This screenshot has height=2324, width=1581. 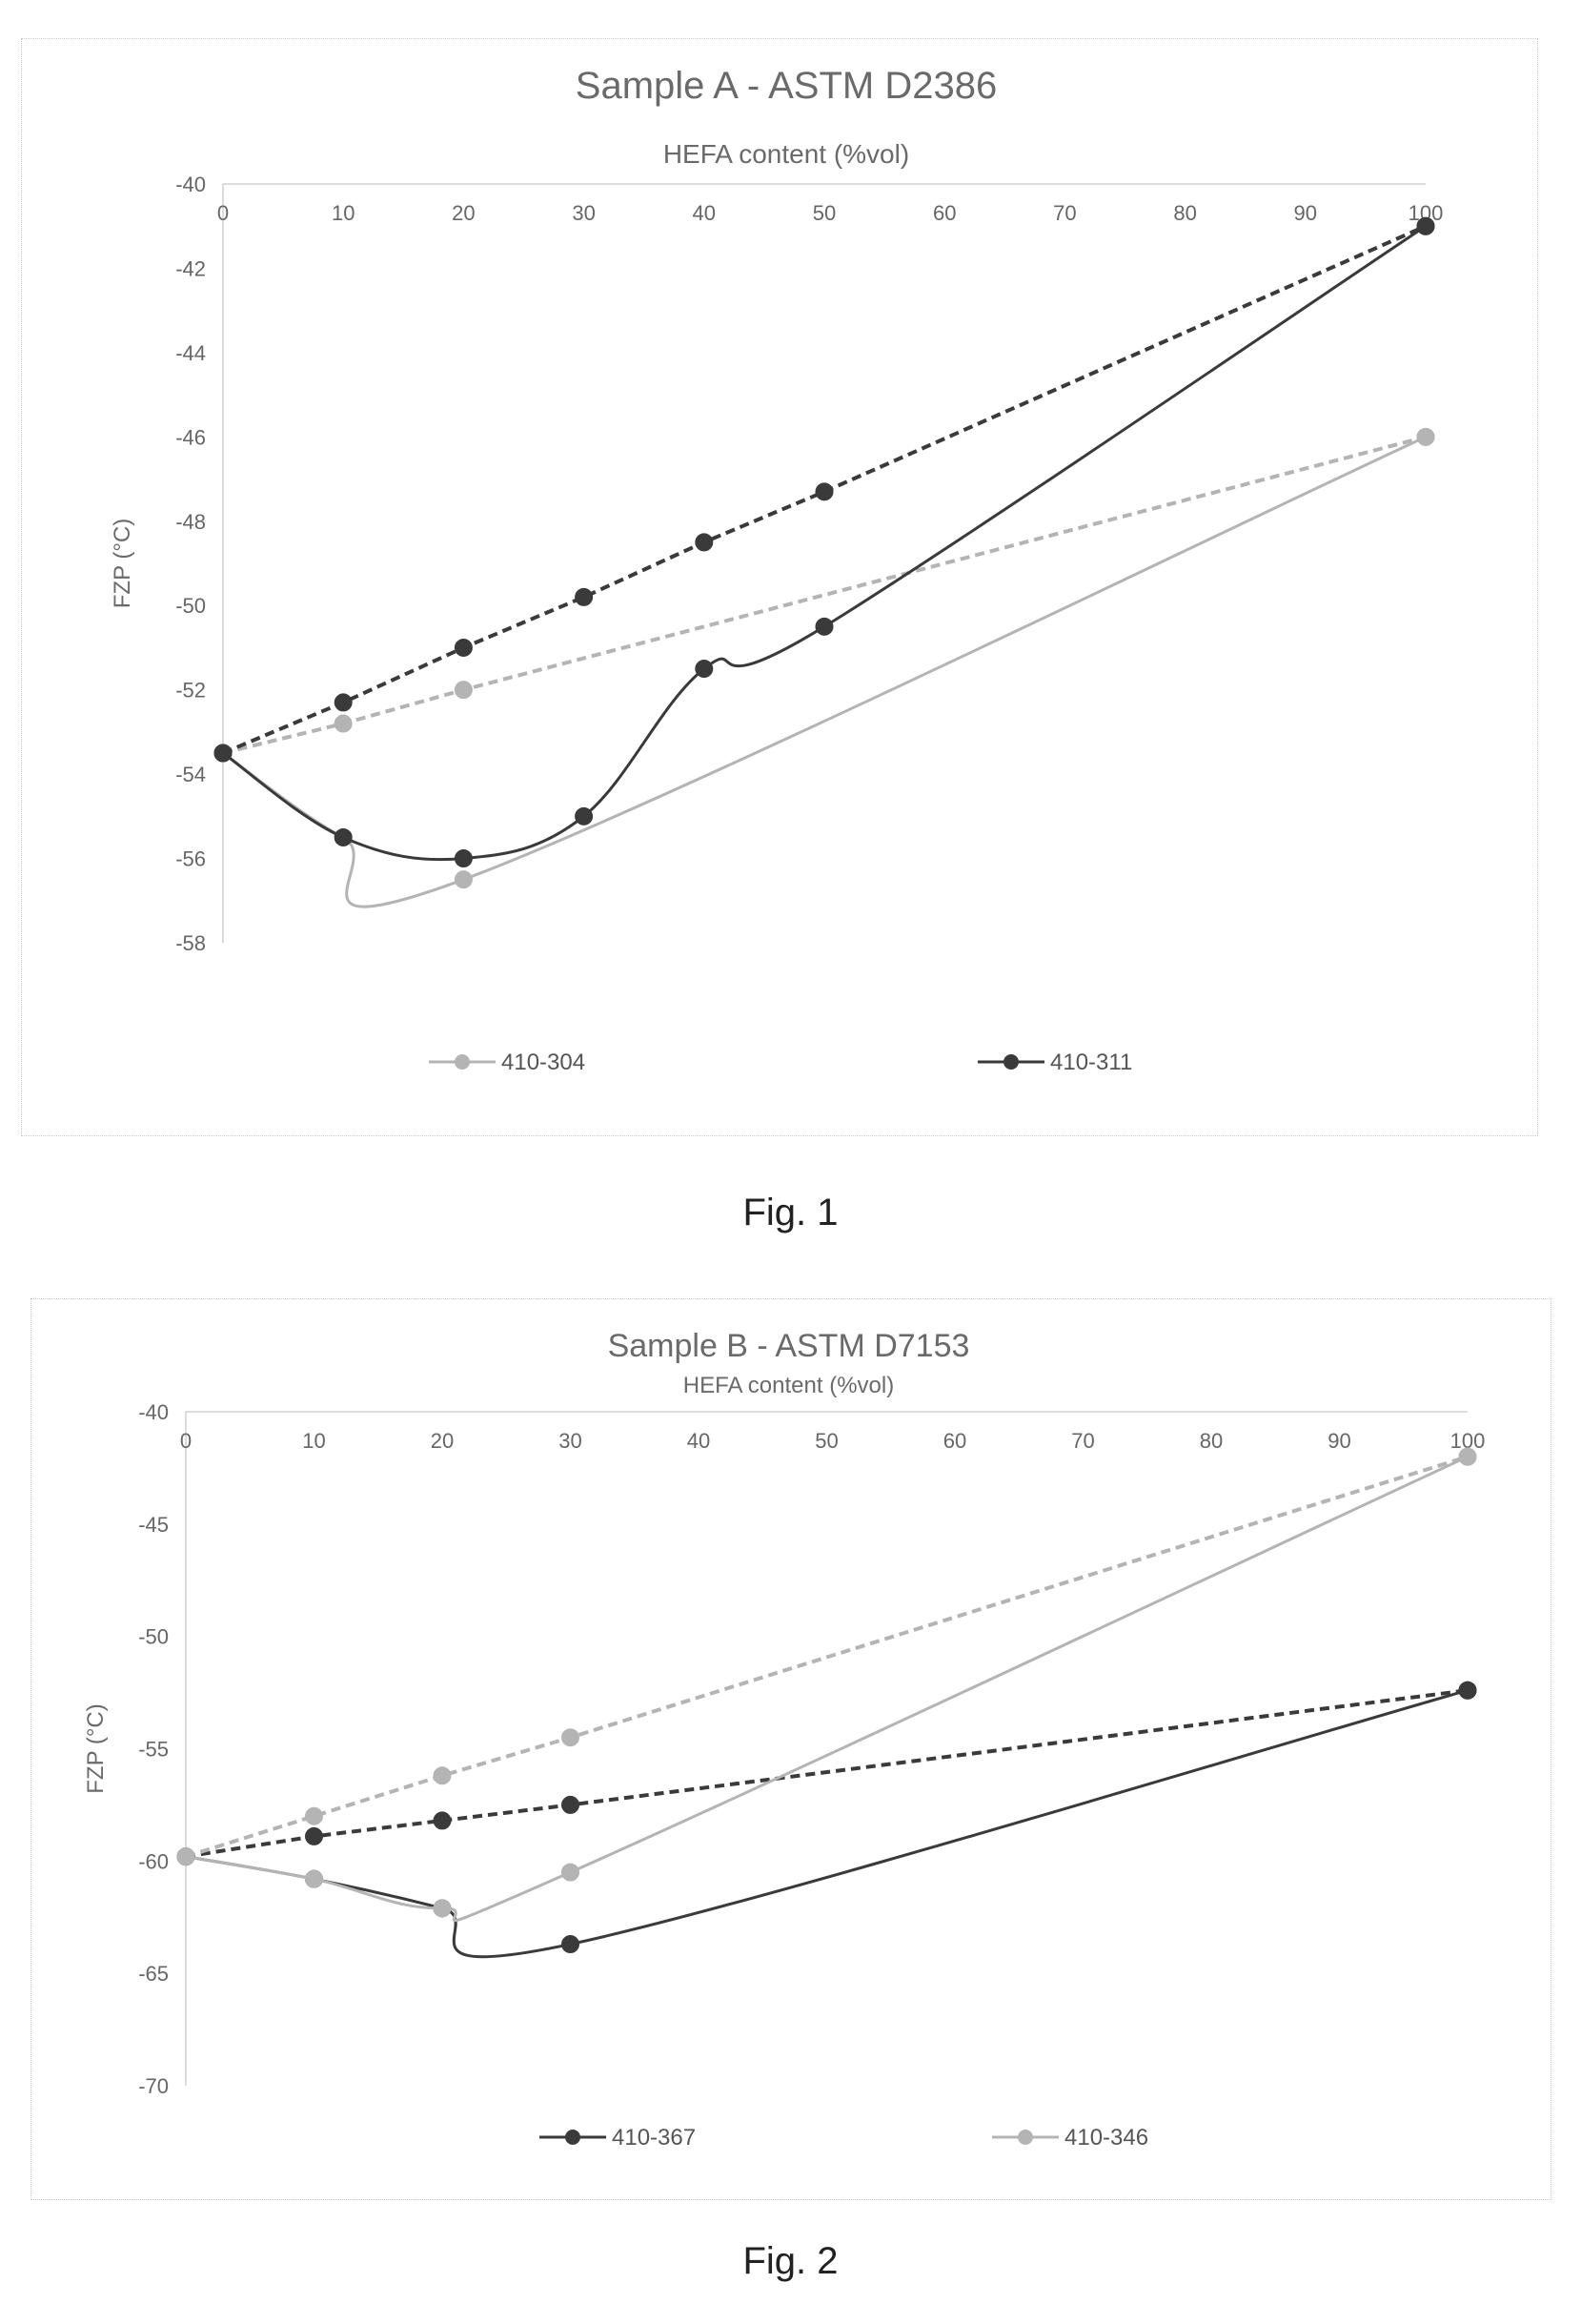 I want to click on legend-label: 410-367, so click(x=654, y=2138).